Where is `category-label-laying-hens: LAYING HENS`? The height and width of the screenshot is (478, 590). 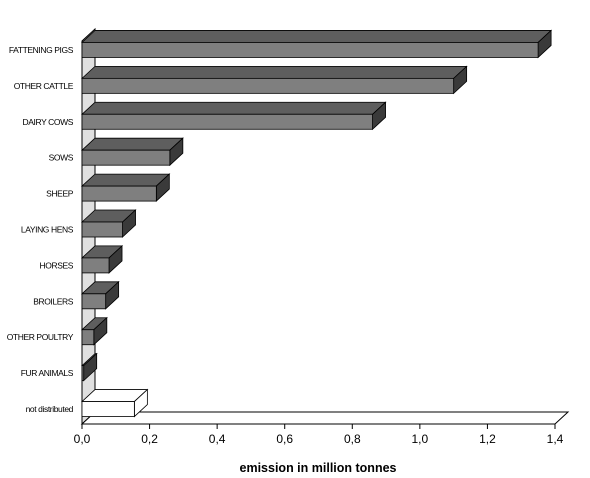 category-label-laying-hens: LAYING HENS is located at coordinates (47, 230).